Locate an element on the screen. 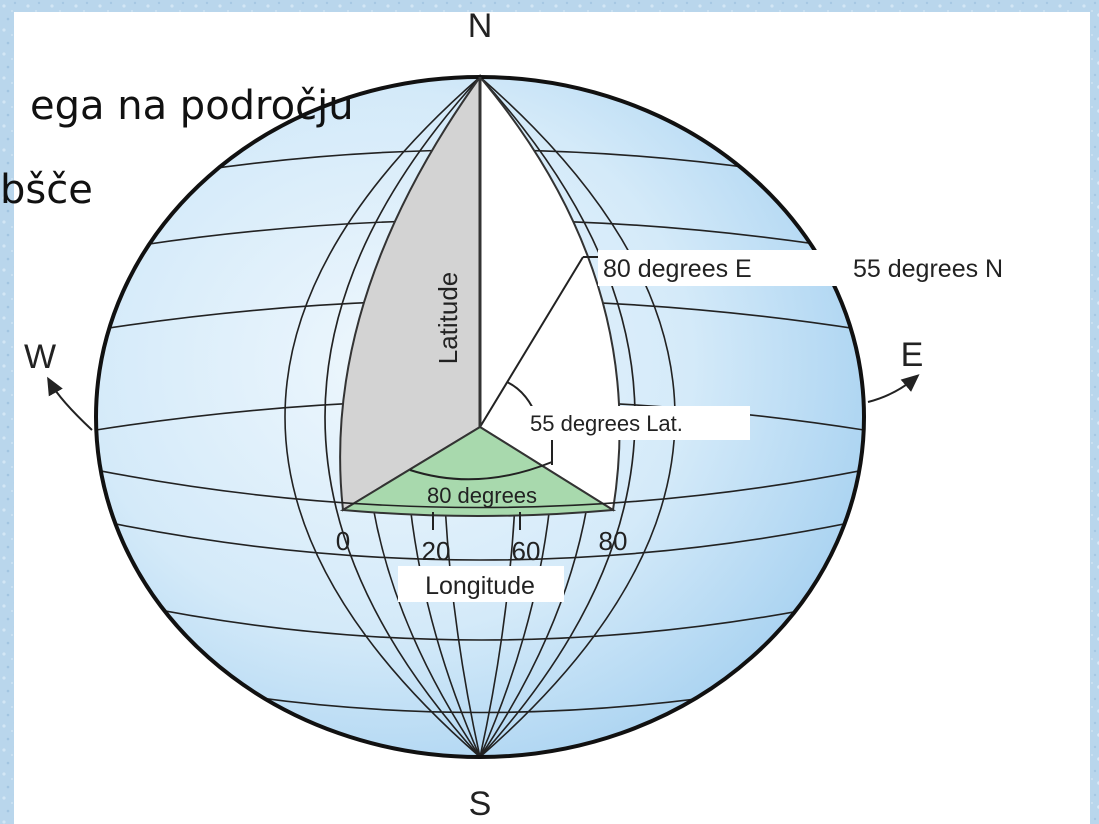 This screenshot has height=824, width=1099. latitude-label: Latitude is located at coordinates (448, 318).